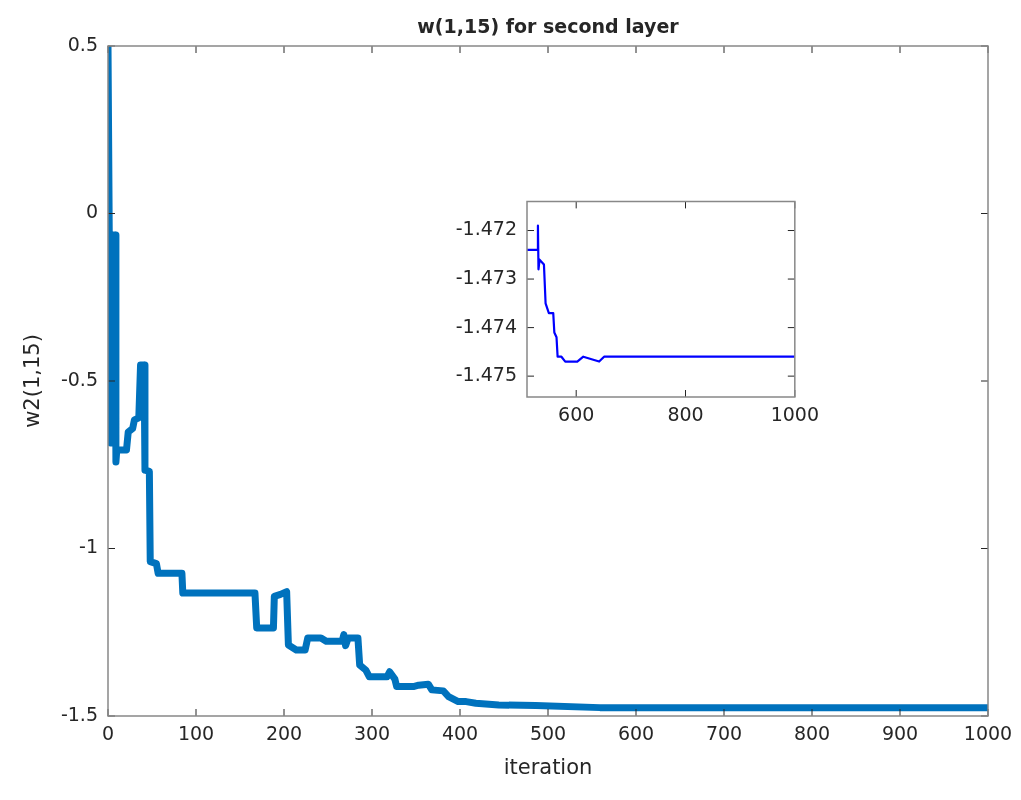 This screenshot has height=800, width=1021. What do you see at coordinates (284, 733) in the screenshot?
I see `x-tick-label: 200` at bounding box center [284, 733].